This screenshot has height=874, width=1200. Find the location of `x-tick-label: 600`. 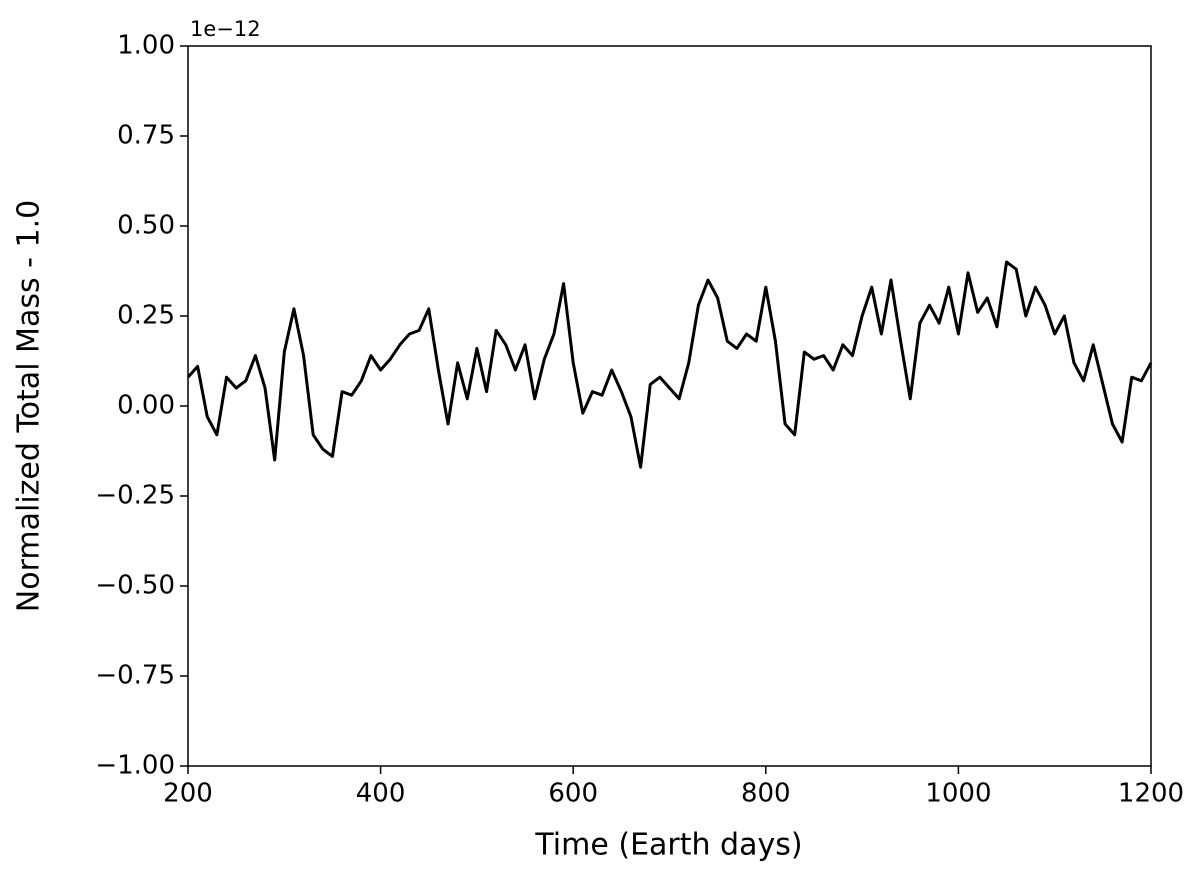

x-tick-label: 600 is located at coordinates (573, 794).